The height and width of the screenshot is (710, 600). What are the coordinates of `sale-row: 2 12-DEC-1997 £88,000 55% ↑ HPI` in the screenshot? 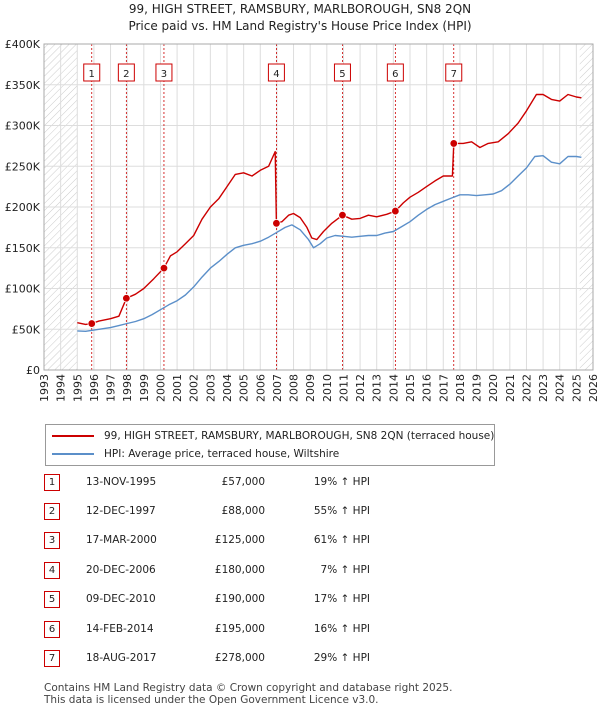 It's located at (300, 513).